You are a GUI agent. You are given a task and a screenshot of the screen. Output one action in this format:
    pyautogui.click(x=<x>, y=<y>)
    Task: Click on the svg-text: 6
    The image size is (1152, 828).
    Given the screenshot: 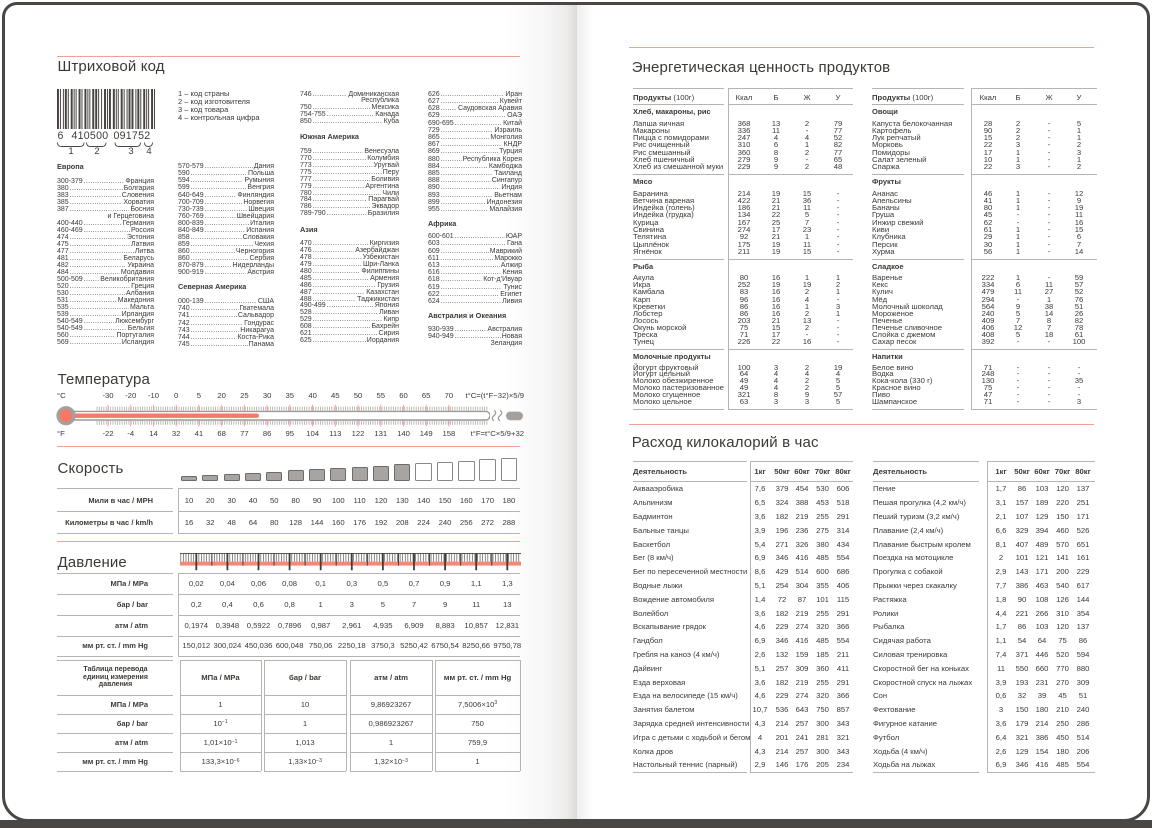 What is the action you would take?
    pyautogui.click(x=61, y=136)
    